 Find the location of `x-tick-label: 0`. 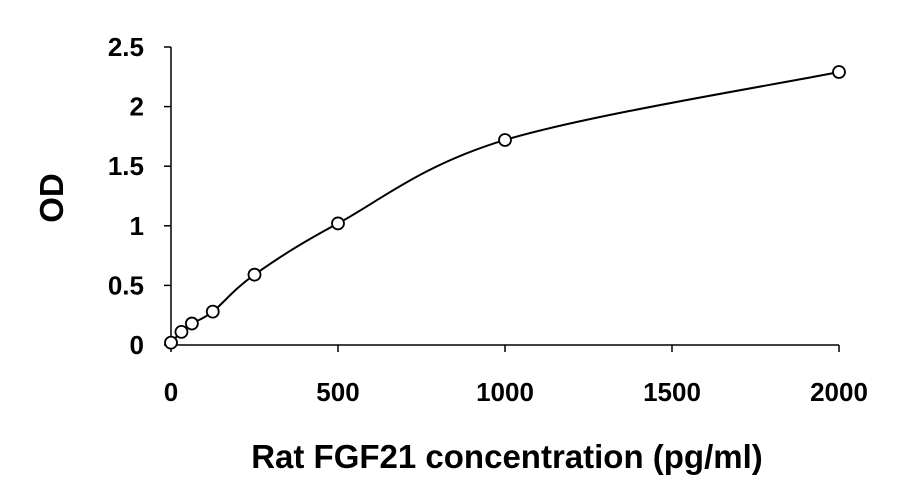

x-tick-label: 0 is located at coordinates (171, 392).